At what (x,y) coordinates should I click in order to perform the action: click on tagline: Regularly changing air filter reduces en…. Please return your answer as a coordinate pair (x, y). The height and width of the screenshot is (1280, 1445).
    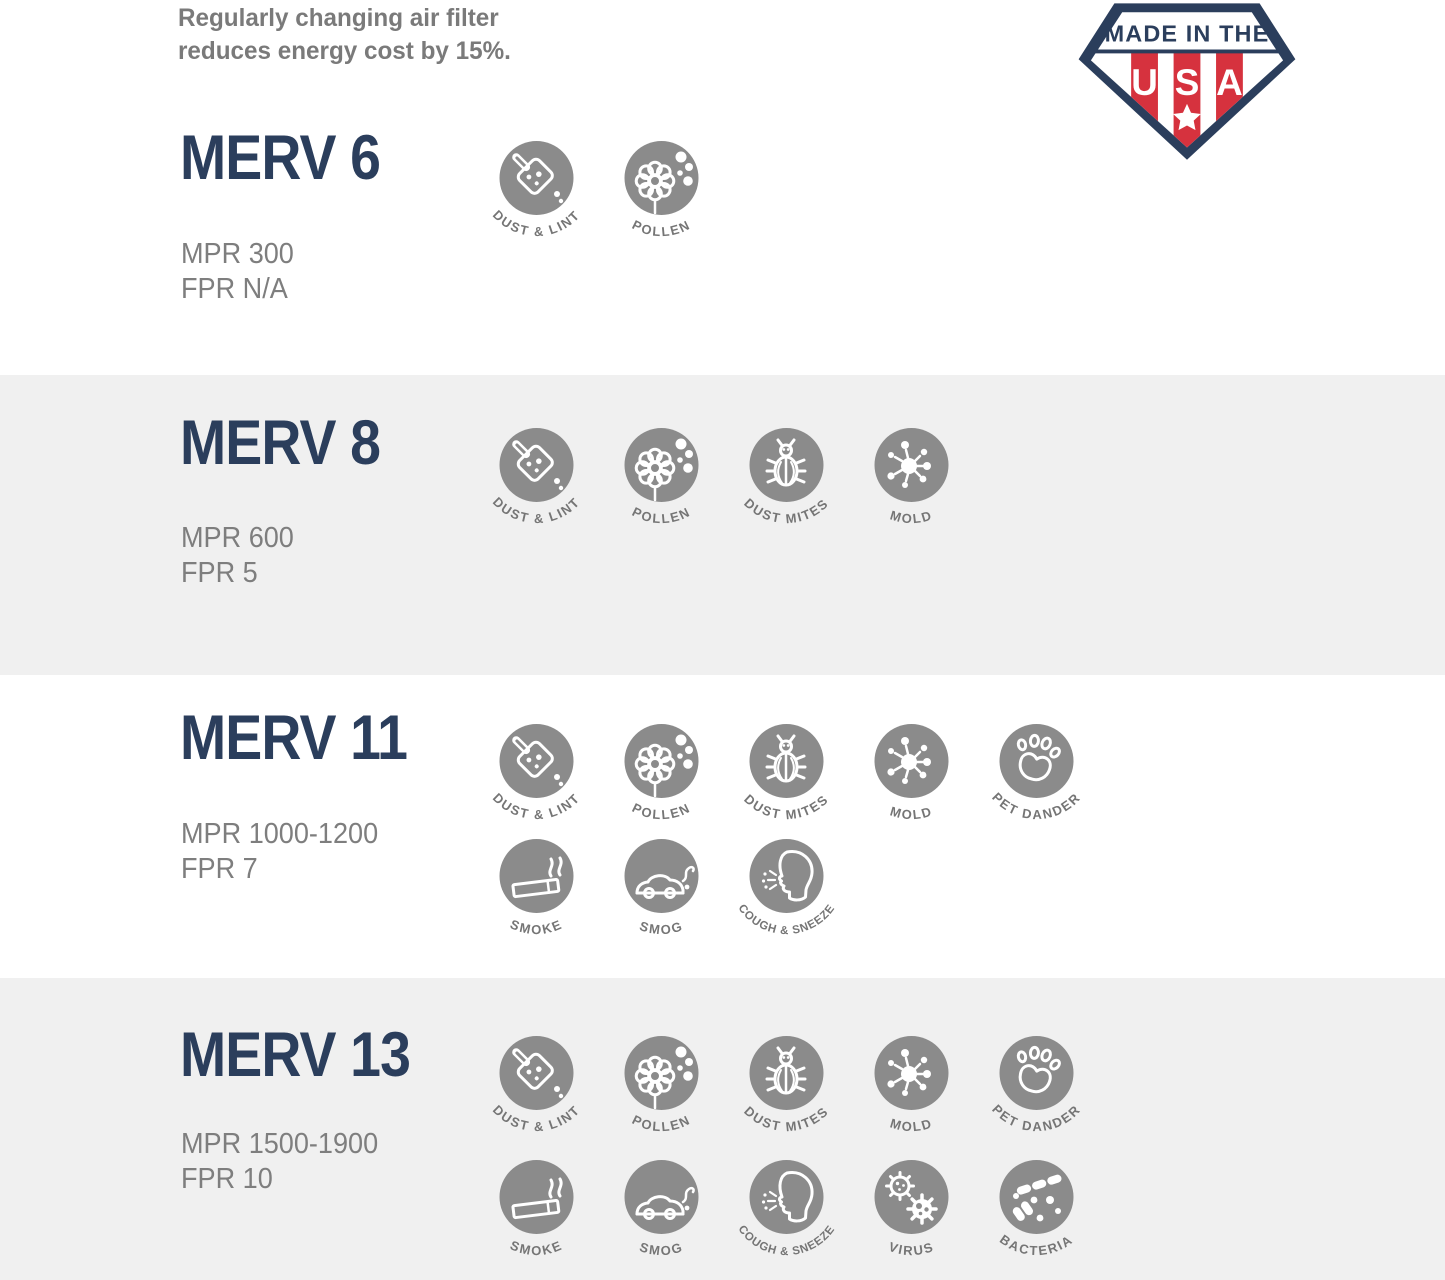
    Looking at the image, I should click on (362, 35).